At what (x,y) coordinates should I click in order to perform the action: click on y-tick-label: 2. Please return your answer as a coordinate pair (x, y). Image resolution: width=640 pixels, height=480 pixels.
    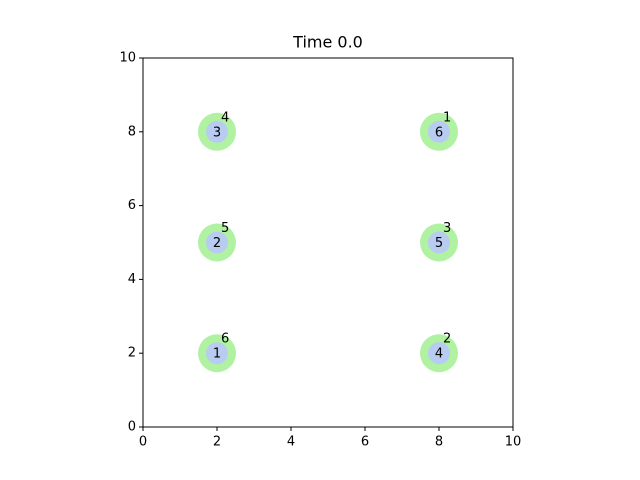
    Looking at the image, I should click on (132, 353).